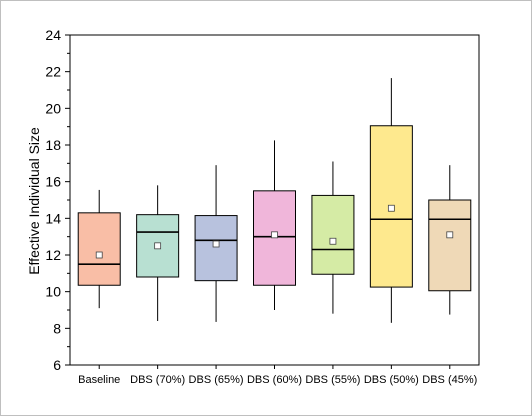  Describe the element at coordinates (53, 72) in the screenshot. I see `y-tick-label: 22` at that location.